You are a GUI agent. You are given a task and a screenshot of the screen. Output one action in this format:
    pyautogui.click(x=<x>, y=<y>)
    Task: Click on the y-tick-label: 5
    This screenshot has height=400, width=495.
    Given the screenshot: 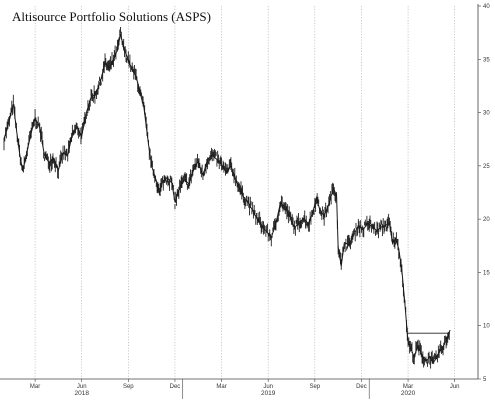 What is the action you would take?
    pyautogui.click(x=485, y=380)
    